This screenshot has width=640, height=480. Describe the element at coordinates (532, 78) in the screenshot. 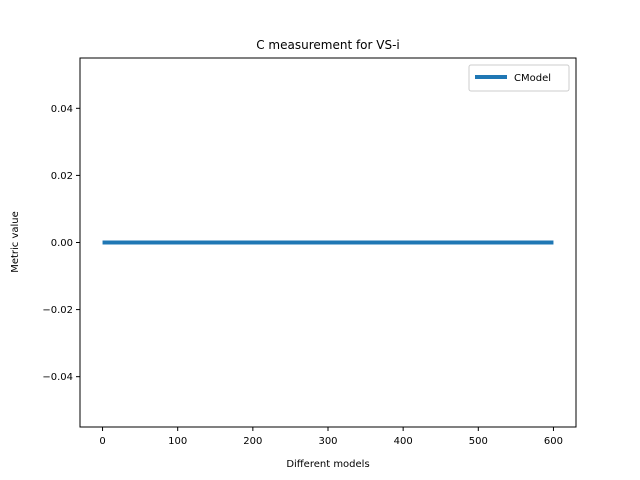

I see `legend-label-cmodel: CModel` at that location.